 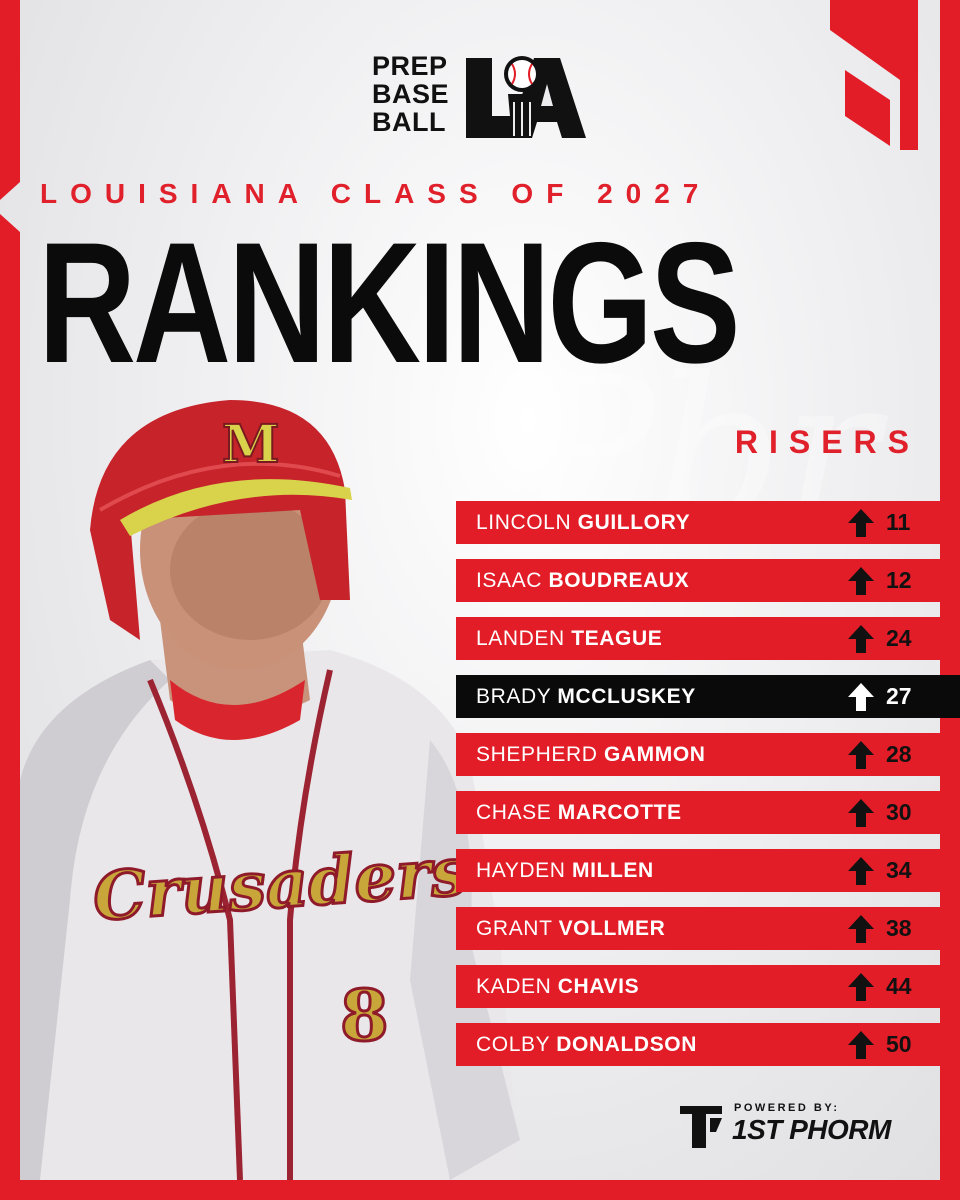 What do you see at coordinates (708, 928) in the screenshot?
I see `ranking-row: GRANT VOLLMER 38` at bounding box center [708, 928].